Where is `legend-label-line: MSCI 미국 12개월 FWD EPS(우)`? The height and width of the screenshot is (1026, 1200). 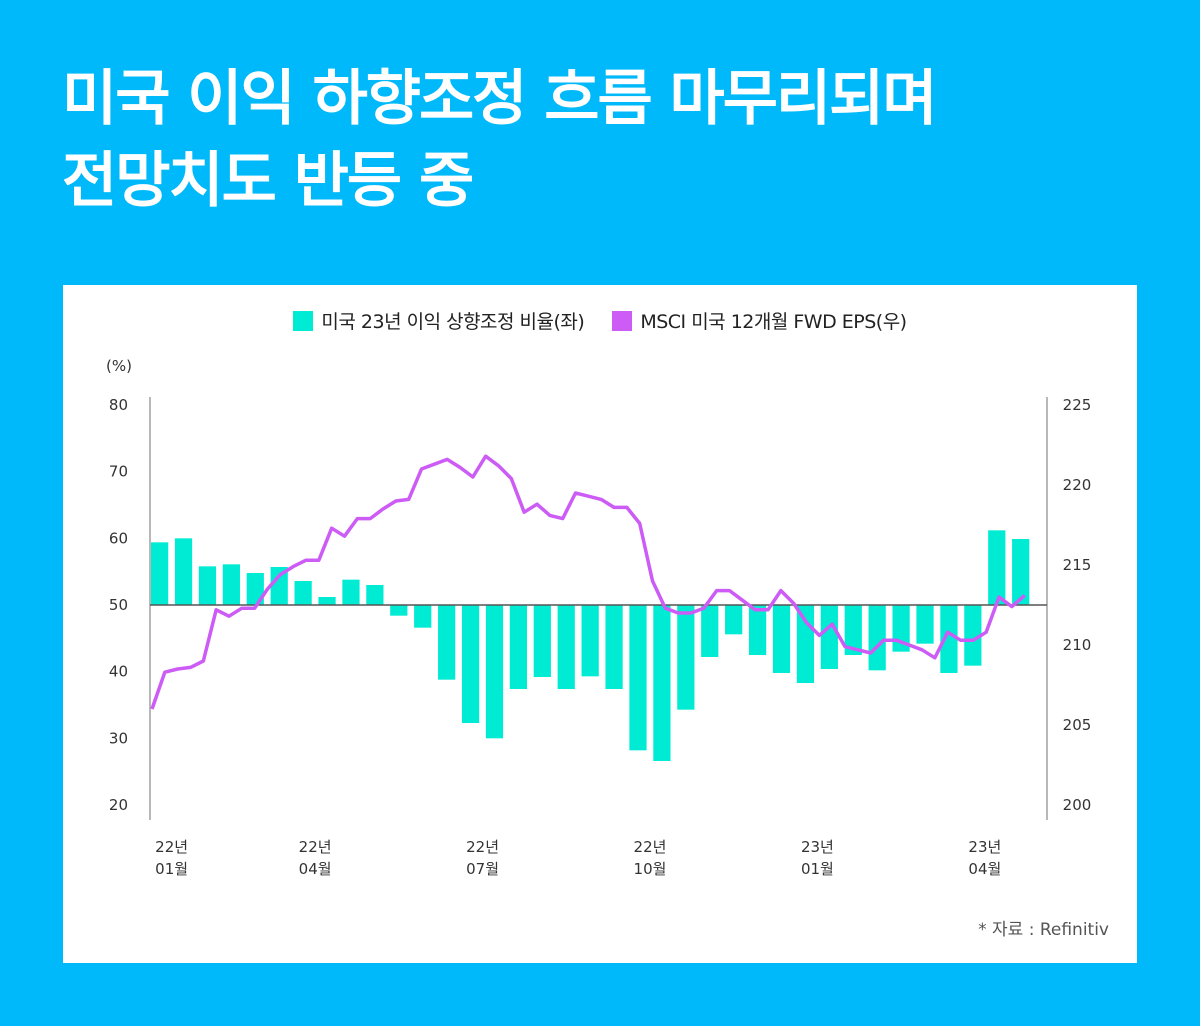 legend-label-line: MSCI 미국 12개월 FWD EPS(우) is located at coordinates (773, 322).